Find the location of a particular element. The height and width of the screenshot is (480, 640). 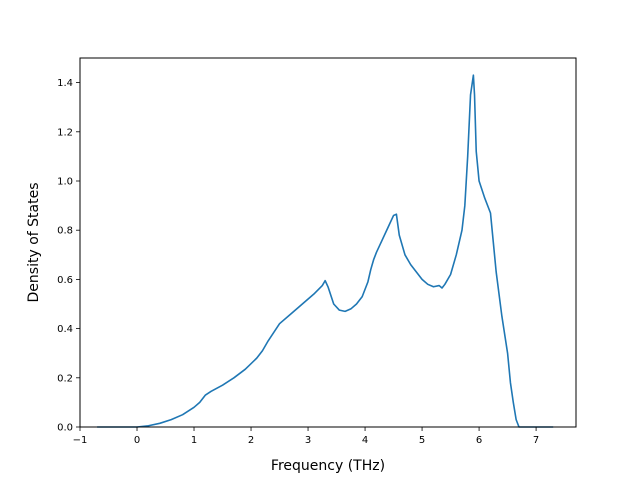

x-tick-label: 0 is located at coordinates (137, 440).